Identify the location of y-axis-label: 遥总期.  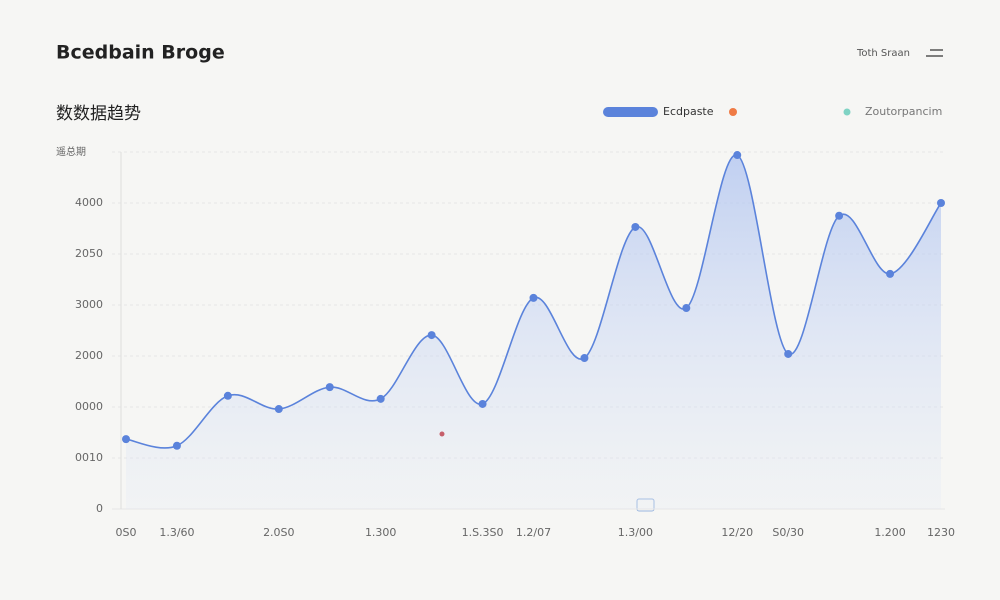
(71, 151).